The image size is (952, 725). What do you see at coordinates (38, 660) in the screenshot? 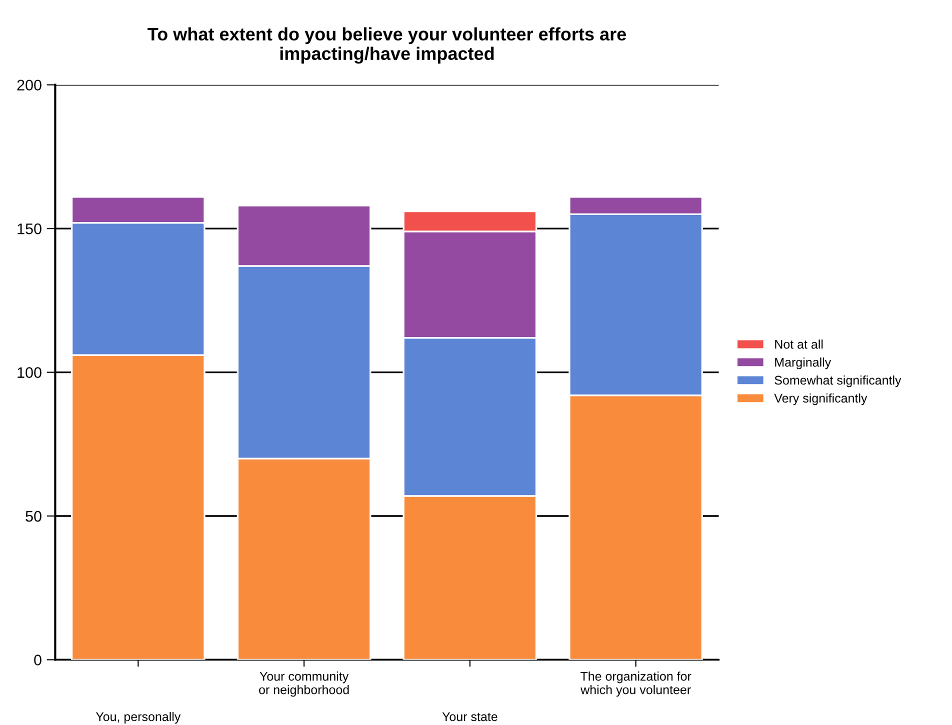
I see `y-tick-label: 0` at bounding box center [38, 660].